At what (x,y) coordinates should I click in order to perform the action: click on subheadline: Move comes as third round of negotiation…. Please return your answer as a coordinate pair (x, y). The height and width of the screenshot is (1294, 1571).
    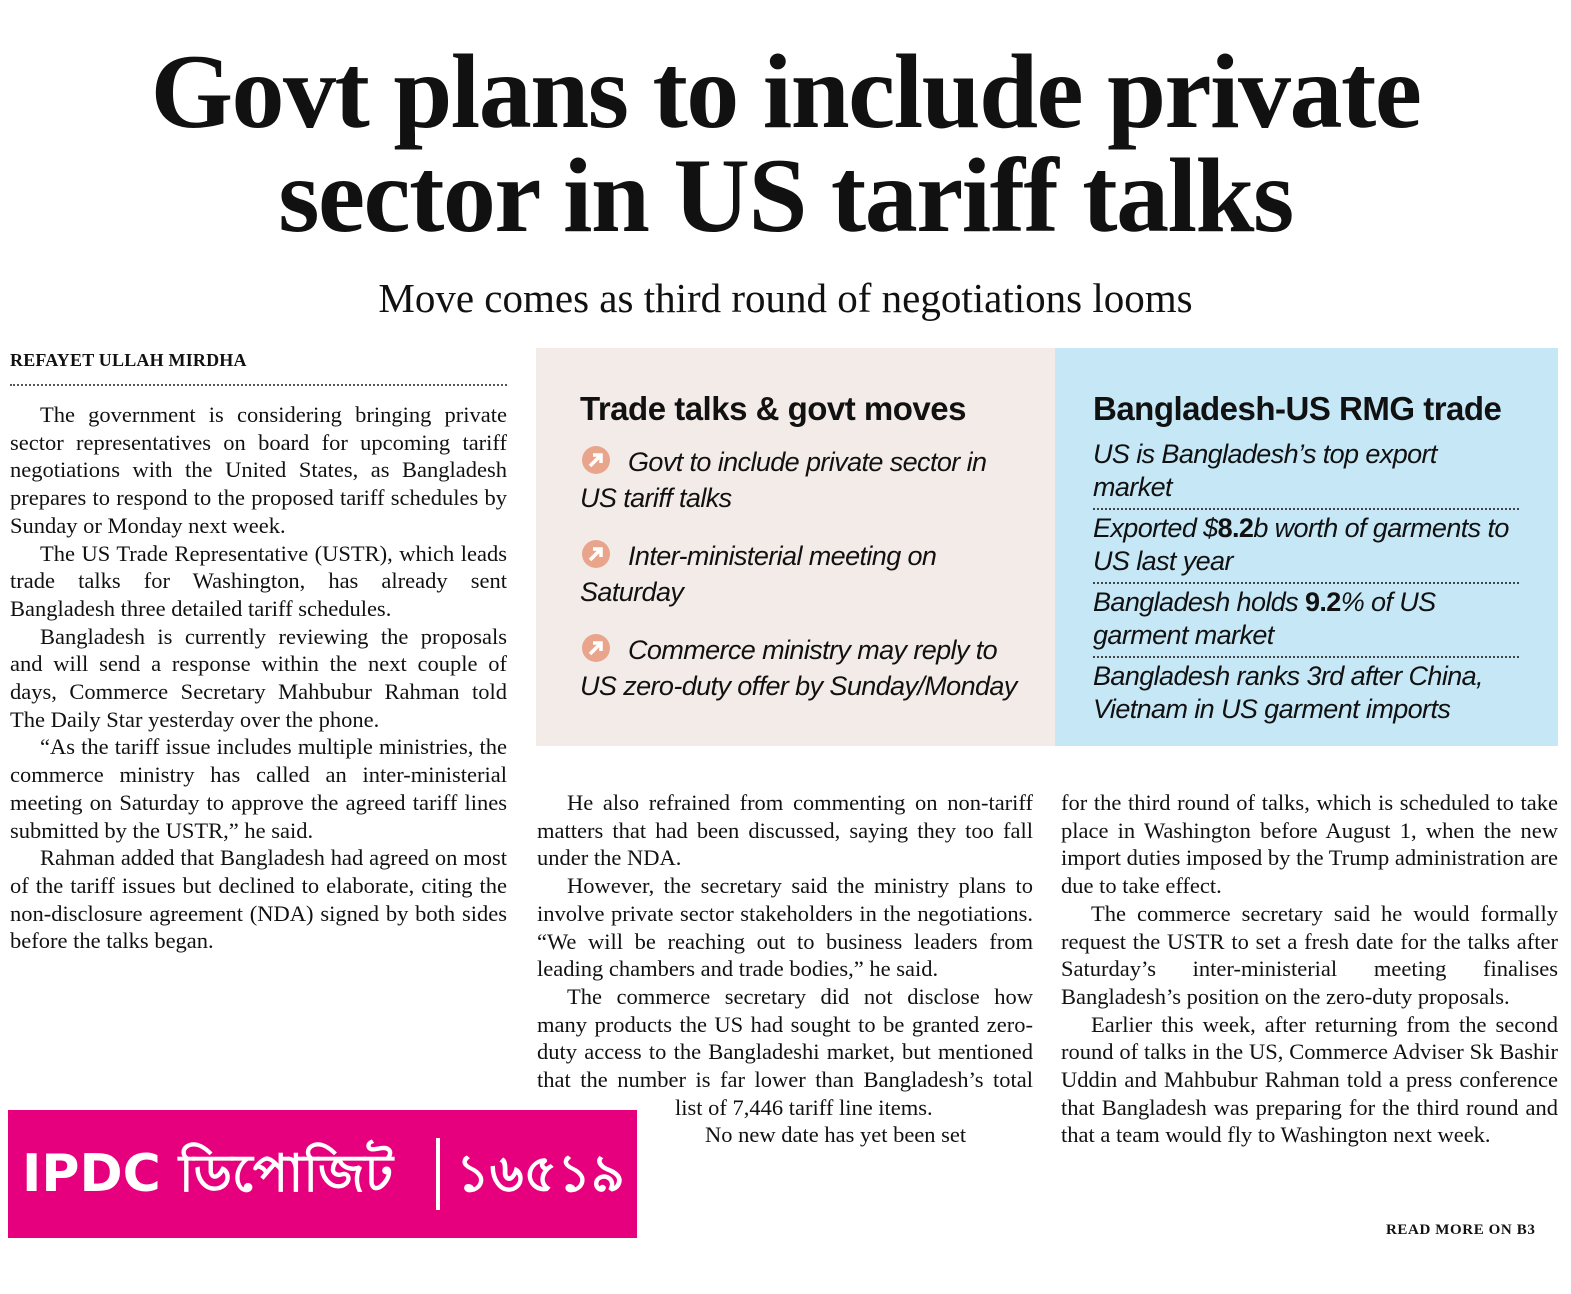
    Looking at the image, I should click on (785, 298).